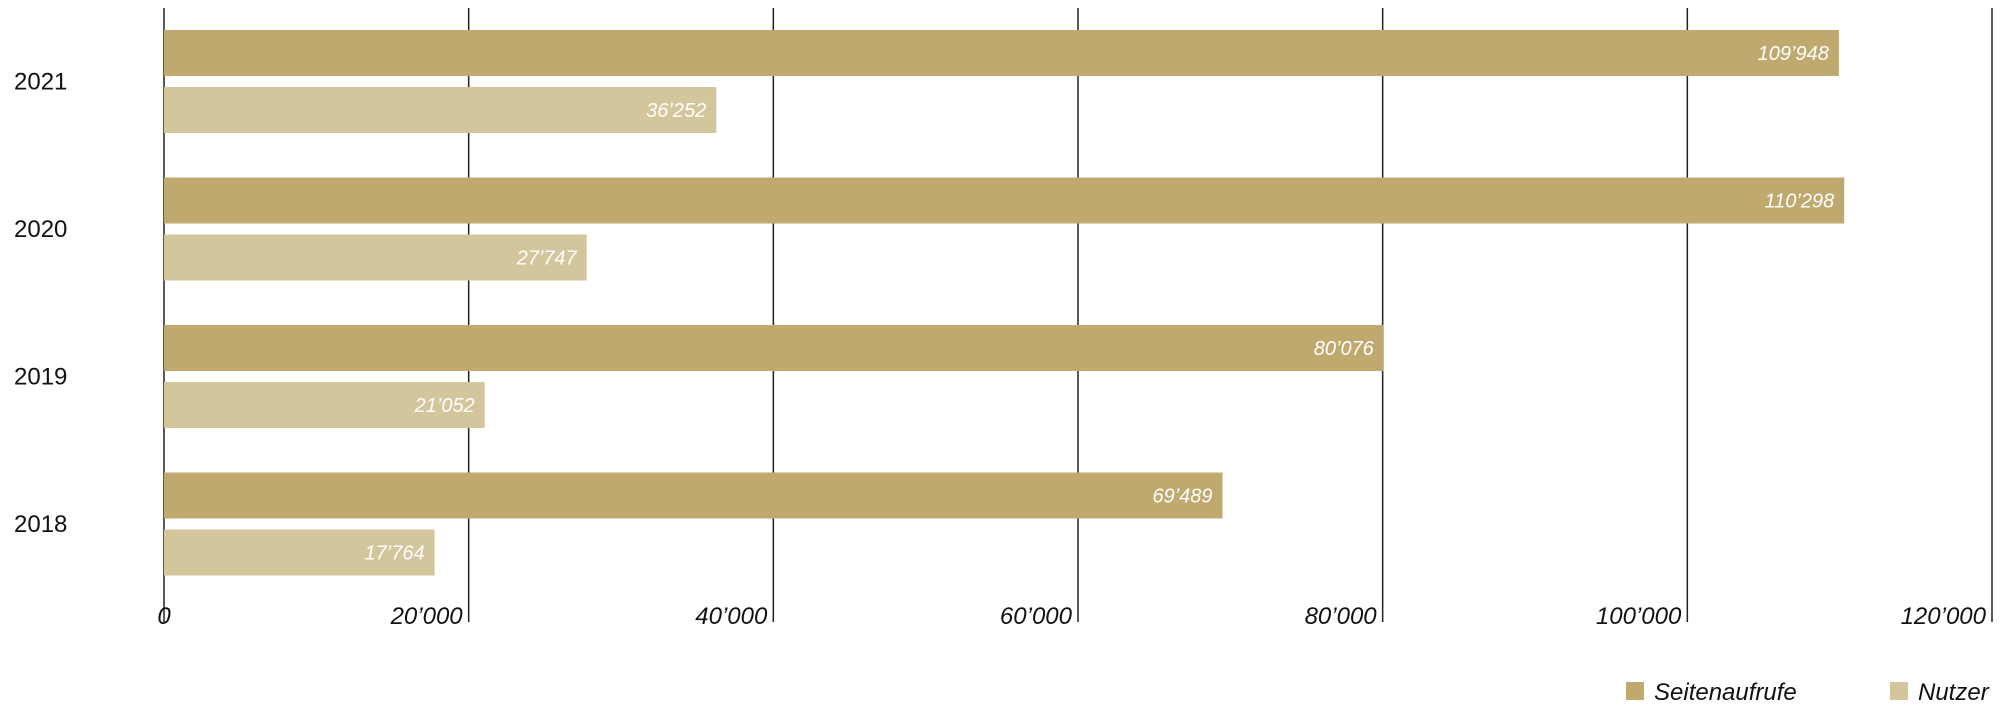  I want to click on x-tick-label: 40’000, so click(731, 616).